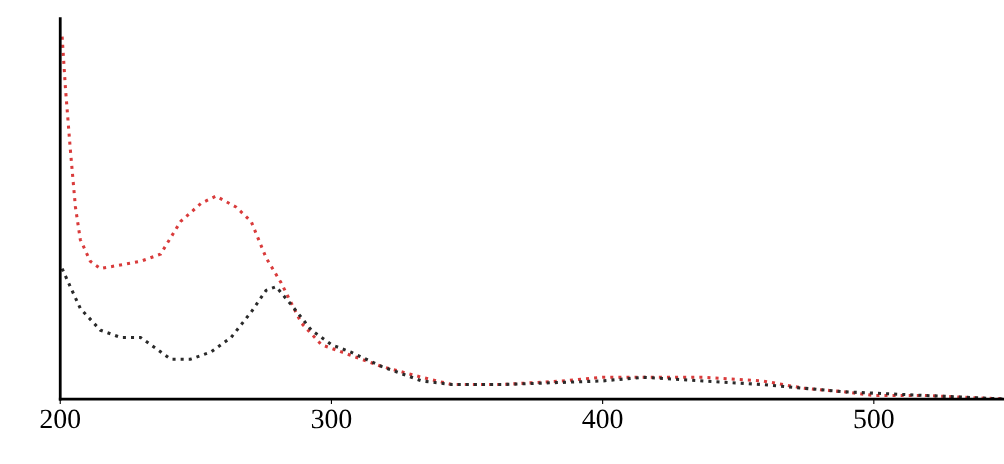 This screenshot has width=1004, height=464. Describe the element at coordinates (874, 419) in the screenshot. I see `x-tick-label: 500` at that location.